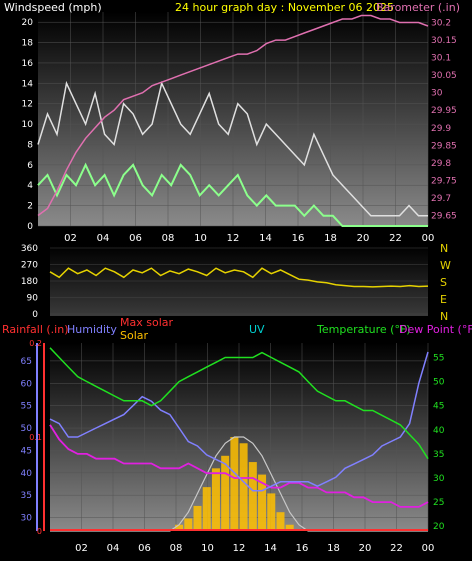 Image resolution: width=472 pixels, height=561 pixels. Describe the element at coordinates (27, 384) in the screenshot. I see `humidity-y-tick: 60` at that location.